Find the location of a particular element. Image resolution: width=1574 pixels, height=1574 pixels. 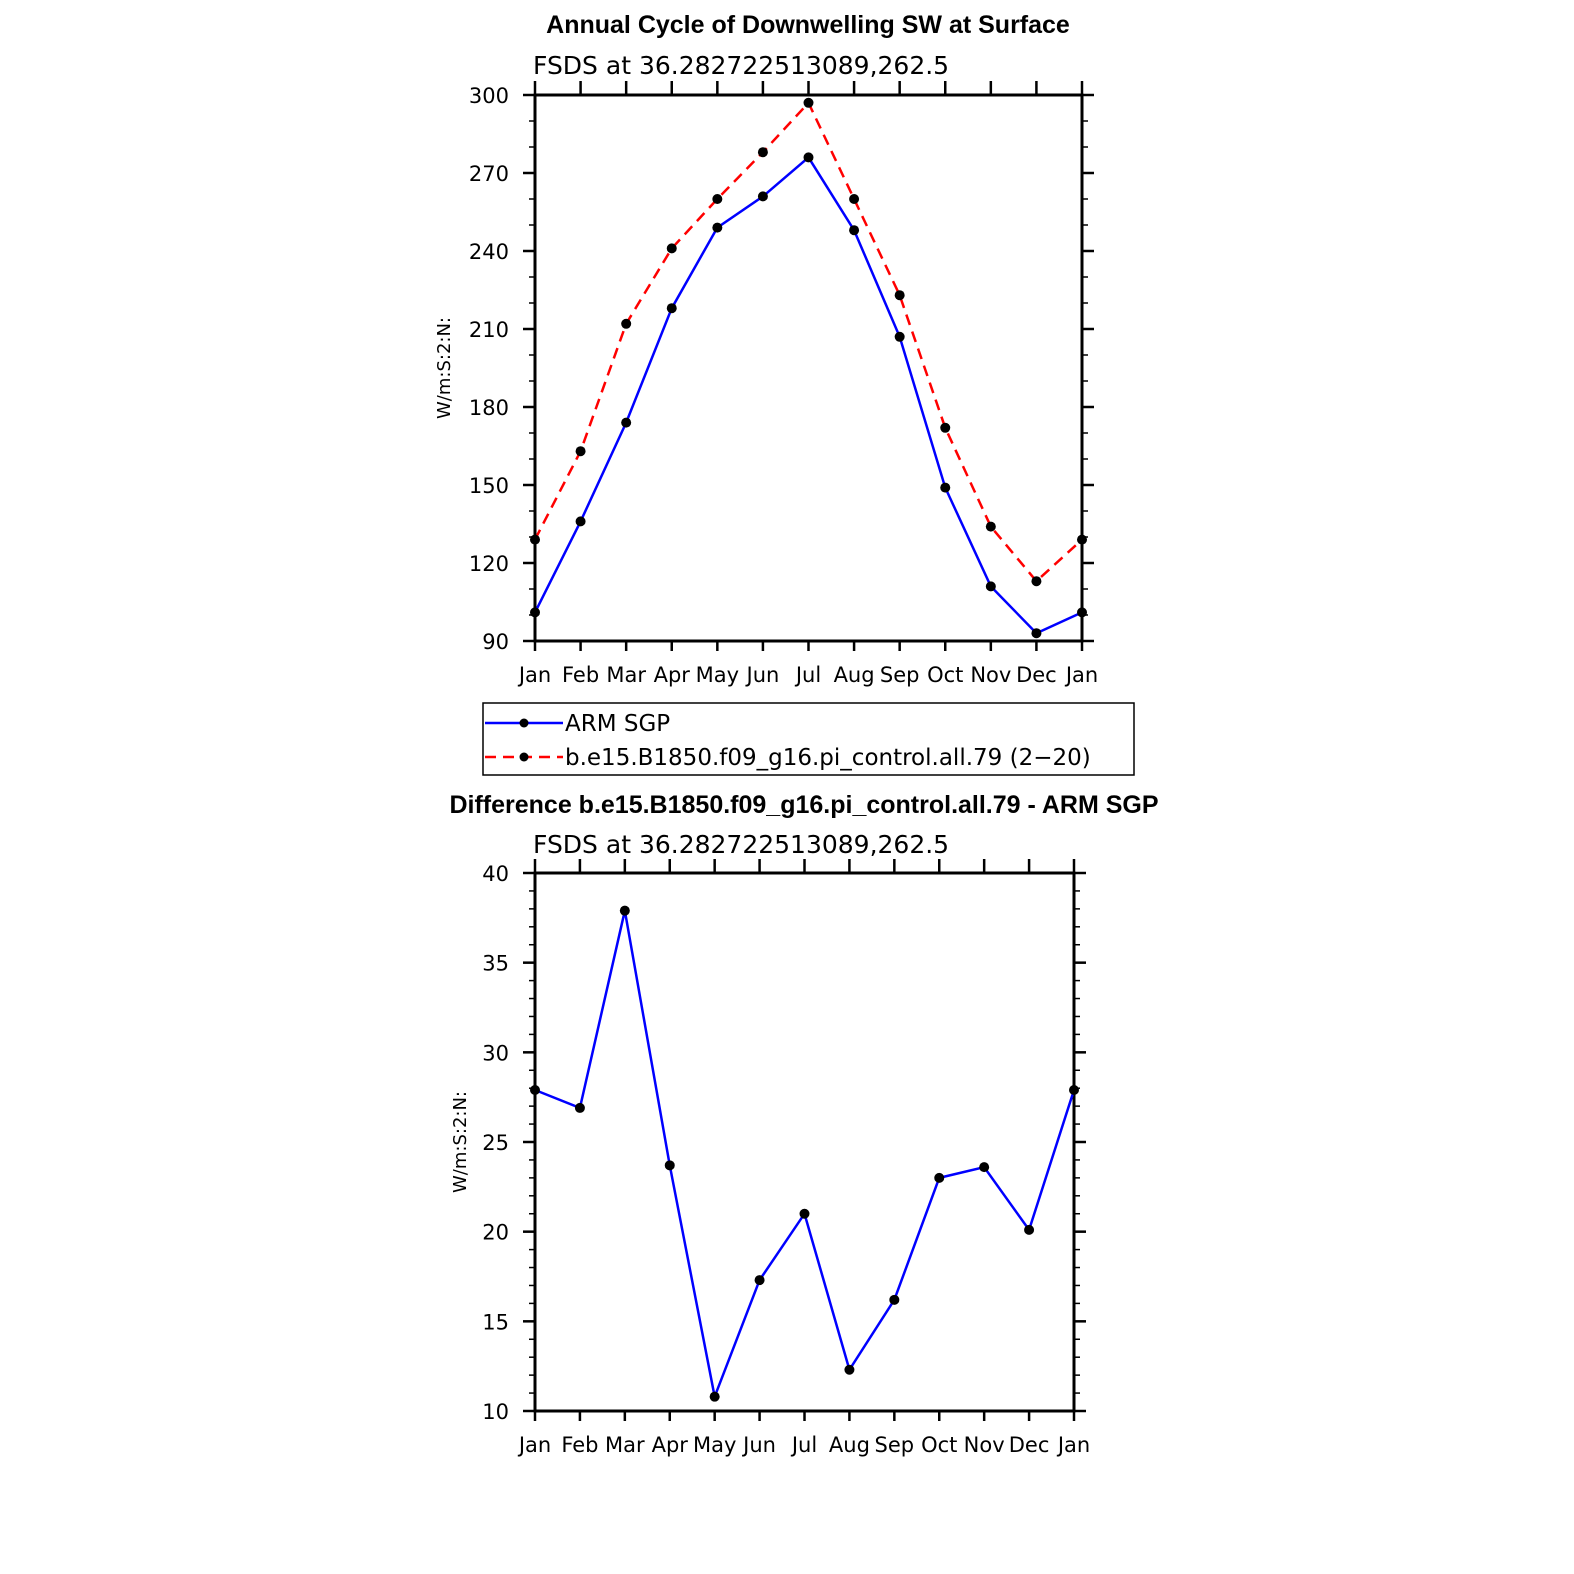

y-tick-labels: 90 120 150 180 210 240 270 300 is located at coordinates (489, 369).